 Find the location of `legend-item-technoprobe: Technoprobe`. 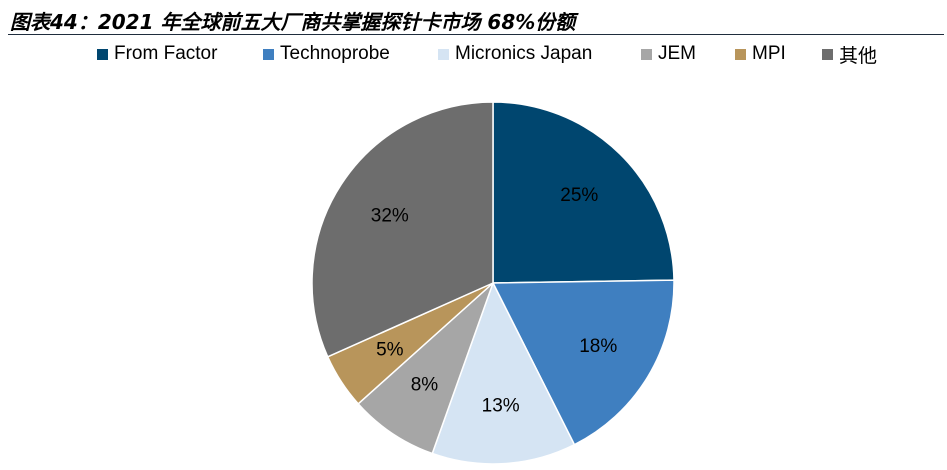

legend-item-technoprobe: Technoprobe is located at coordinates (326, 54).